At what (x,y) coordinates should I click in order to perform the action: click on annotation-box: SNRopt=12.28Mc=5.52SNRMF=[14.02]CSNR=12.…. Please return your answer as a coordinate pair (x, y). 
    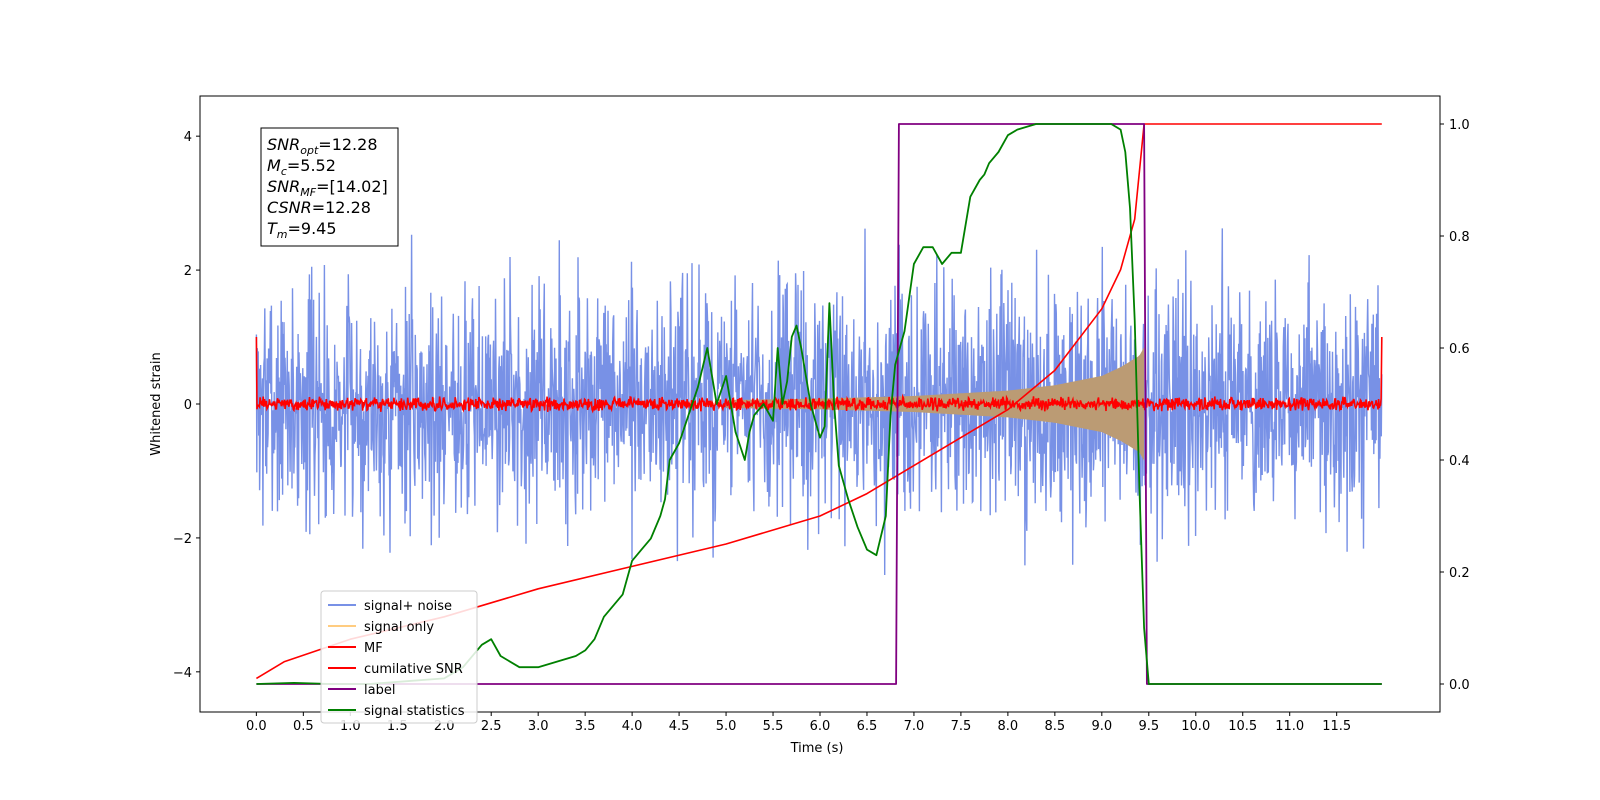
    Looking at the image, I should click on (329, 187).